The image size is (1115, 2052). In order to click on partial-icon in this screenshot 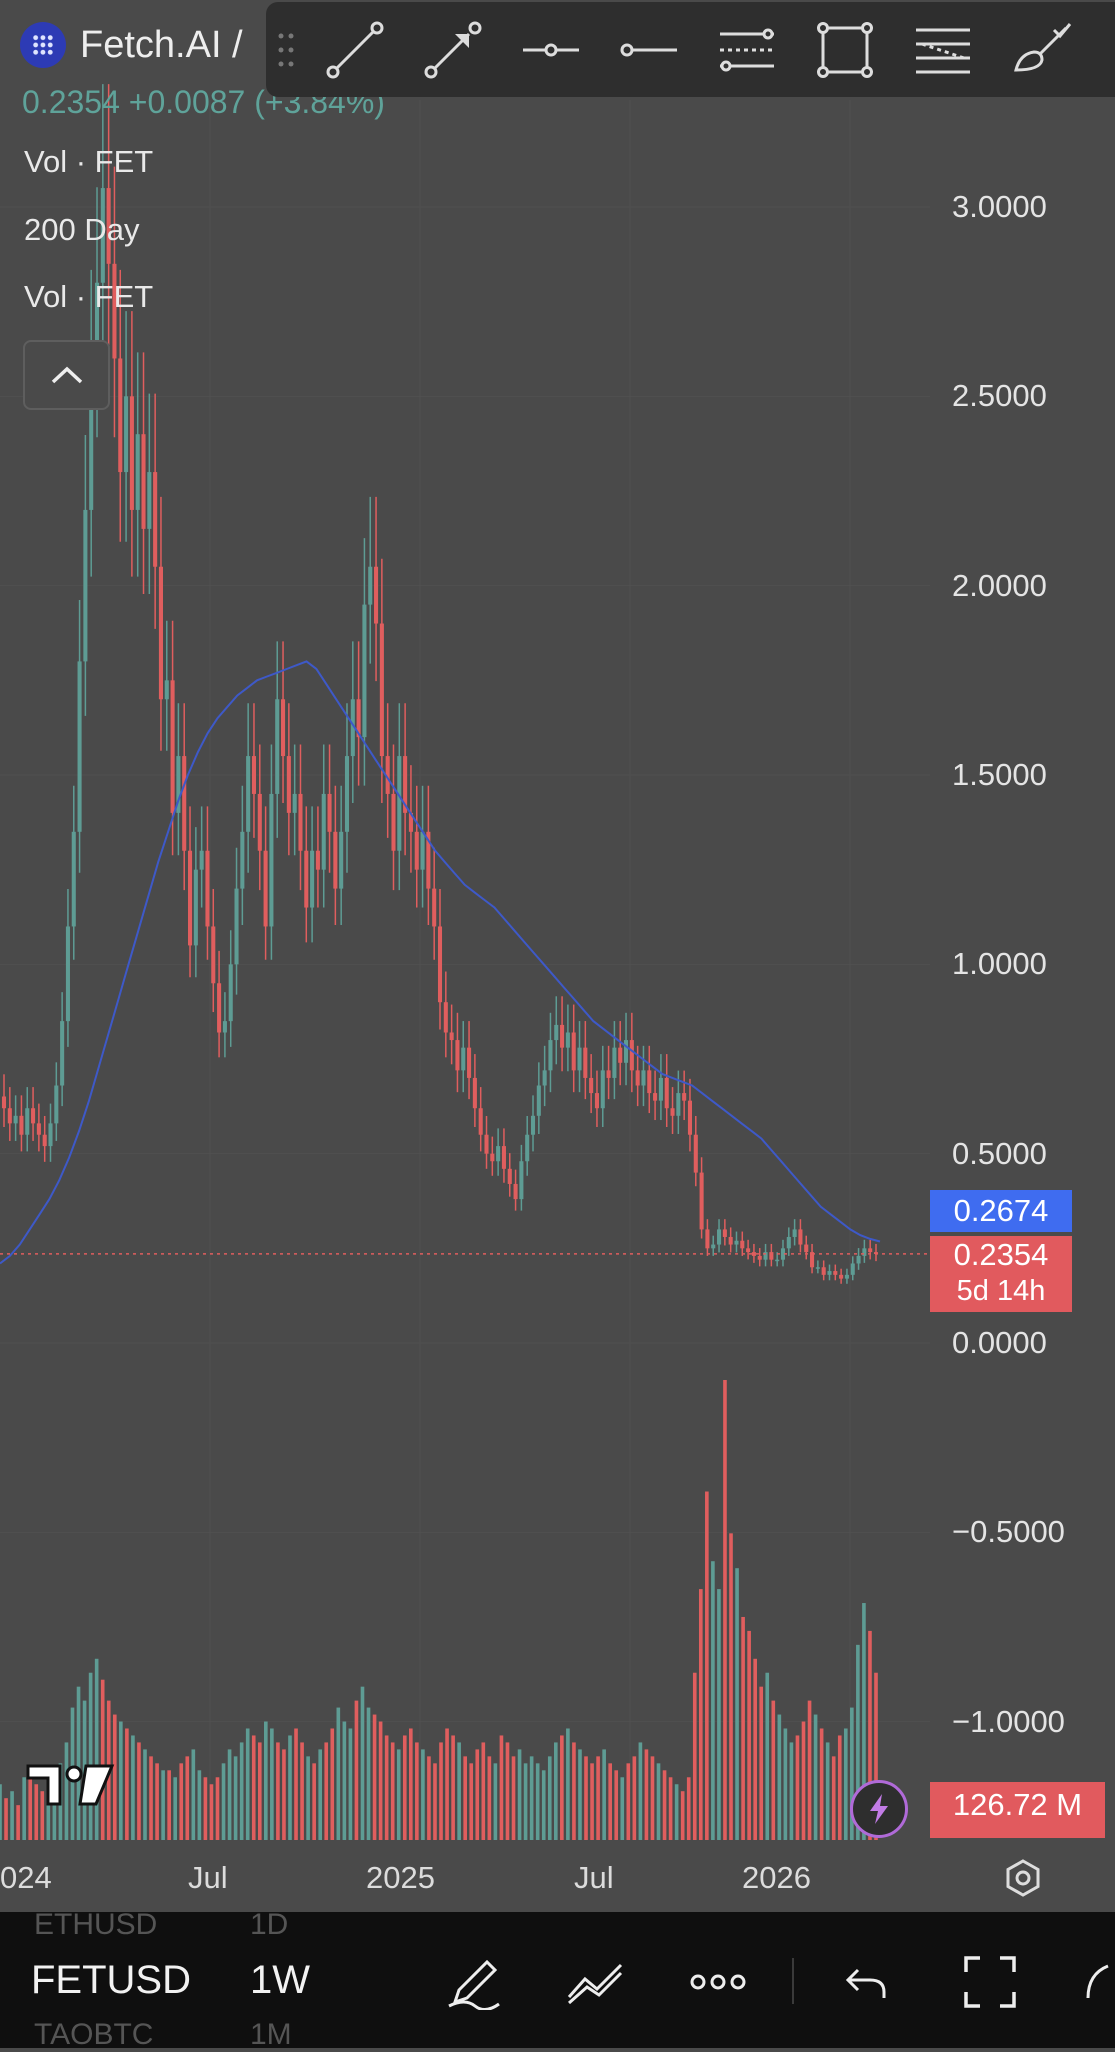, I will do `click(1097, 1982)`.